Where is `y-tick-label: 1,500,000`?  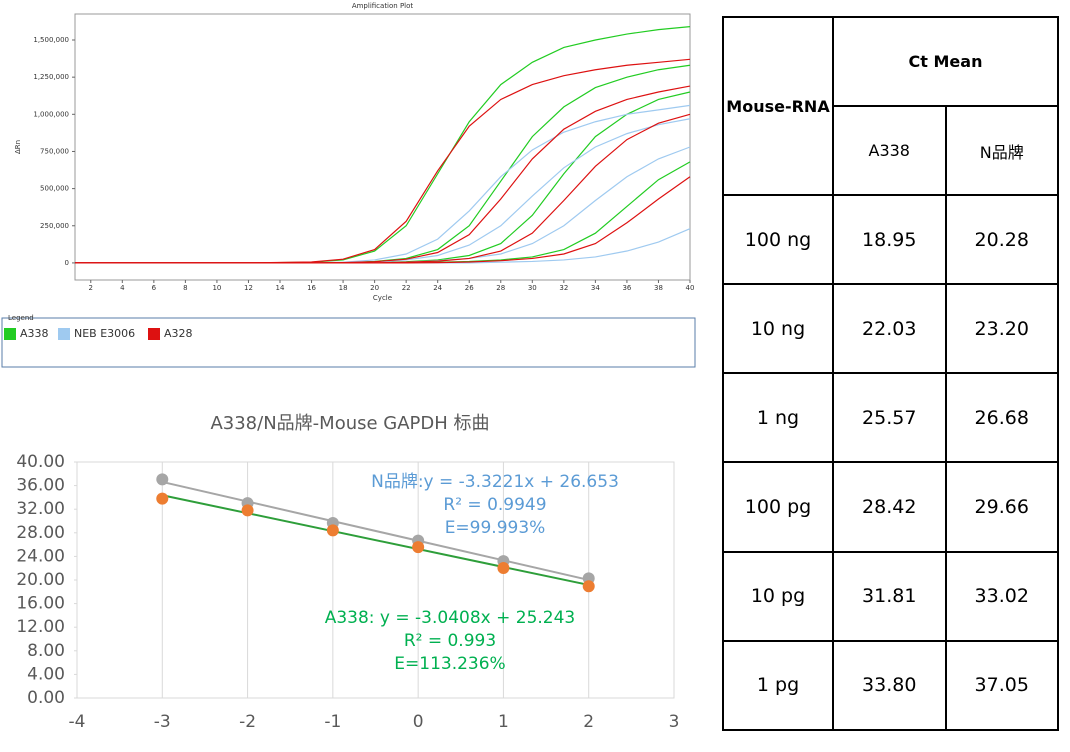 y-tick-label: 1,500,000 is located at coordinates (51, 40).